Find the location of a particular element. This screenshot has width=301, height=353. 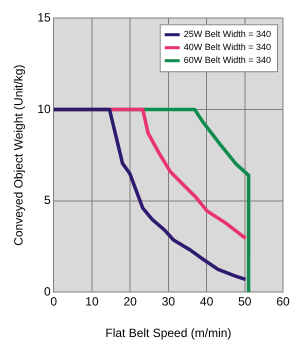

legend-label: 40W Belt Width = 340 is located at coordinates (228, 47).